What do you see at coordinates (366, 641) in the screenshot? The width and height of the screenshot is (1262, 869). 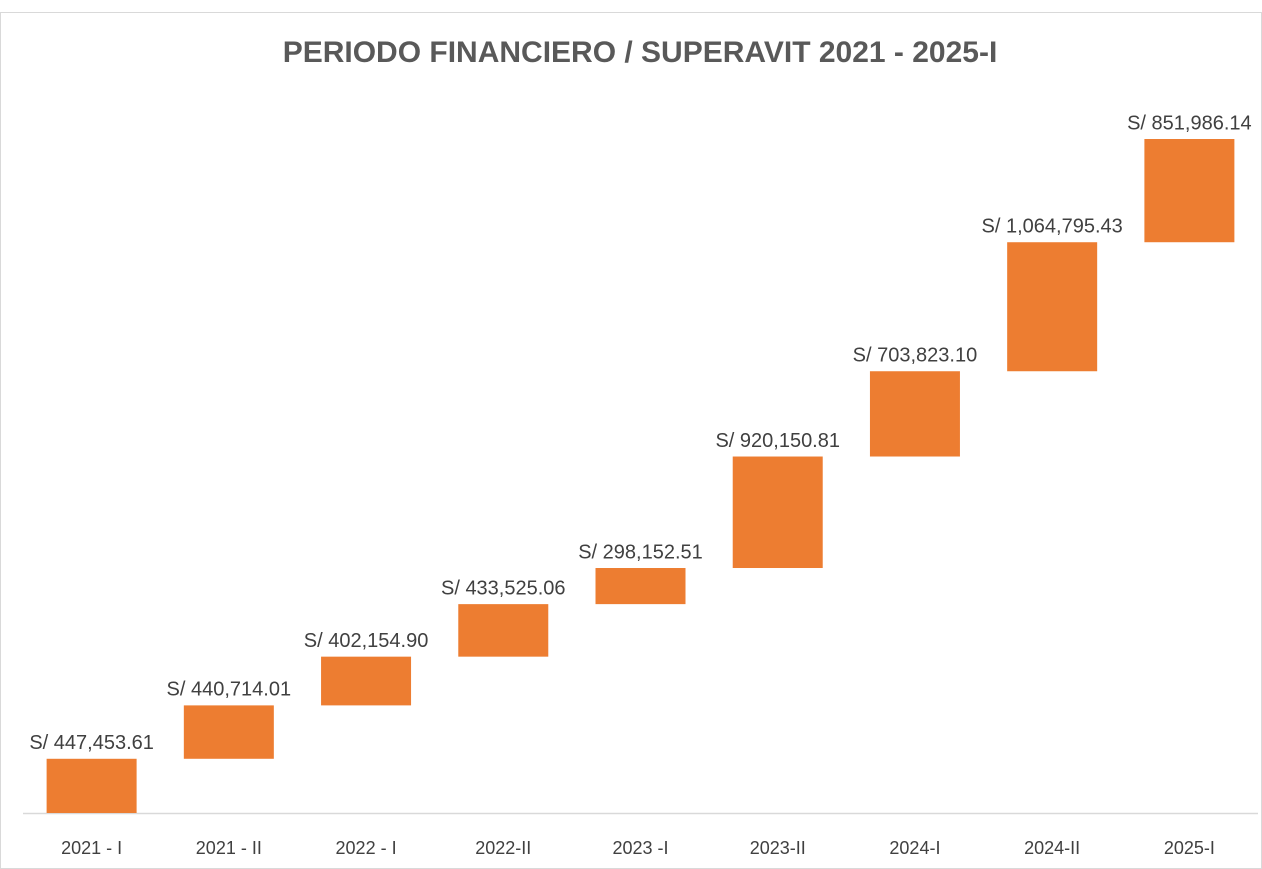 I see `value-label: S/ 402,154.90` at bounding box center [366, 641].